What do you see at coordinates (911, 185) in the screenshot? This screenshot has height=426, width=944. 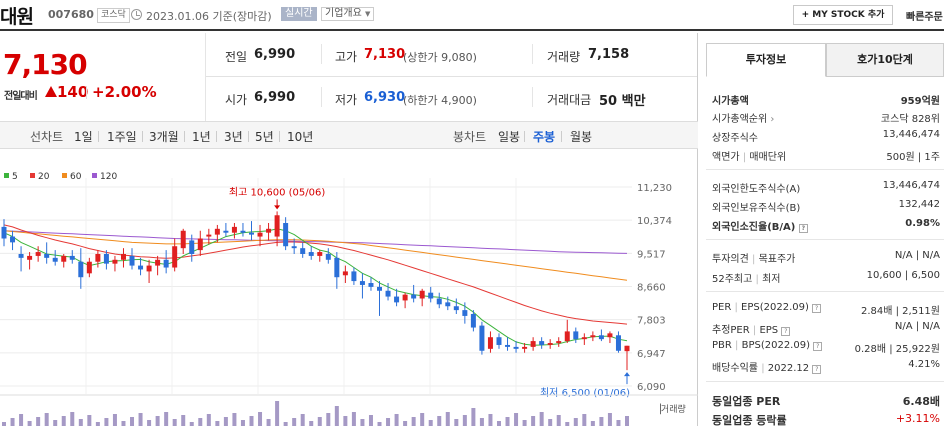 I see `foreign-limit-value: 13,446,474` at bounding box center [911, 185].